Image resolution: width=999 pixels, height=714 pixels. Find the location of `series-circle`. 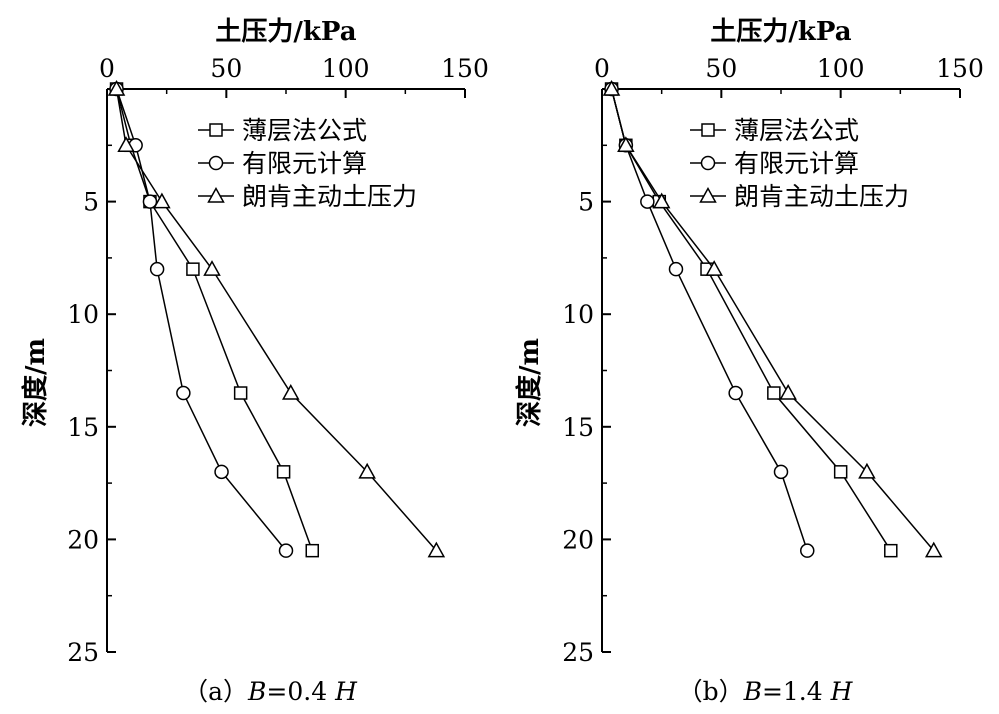

series-circle is located at coordinates (201, 319).